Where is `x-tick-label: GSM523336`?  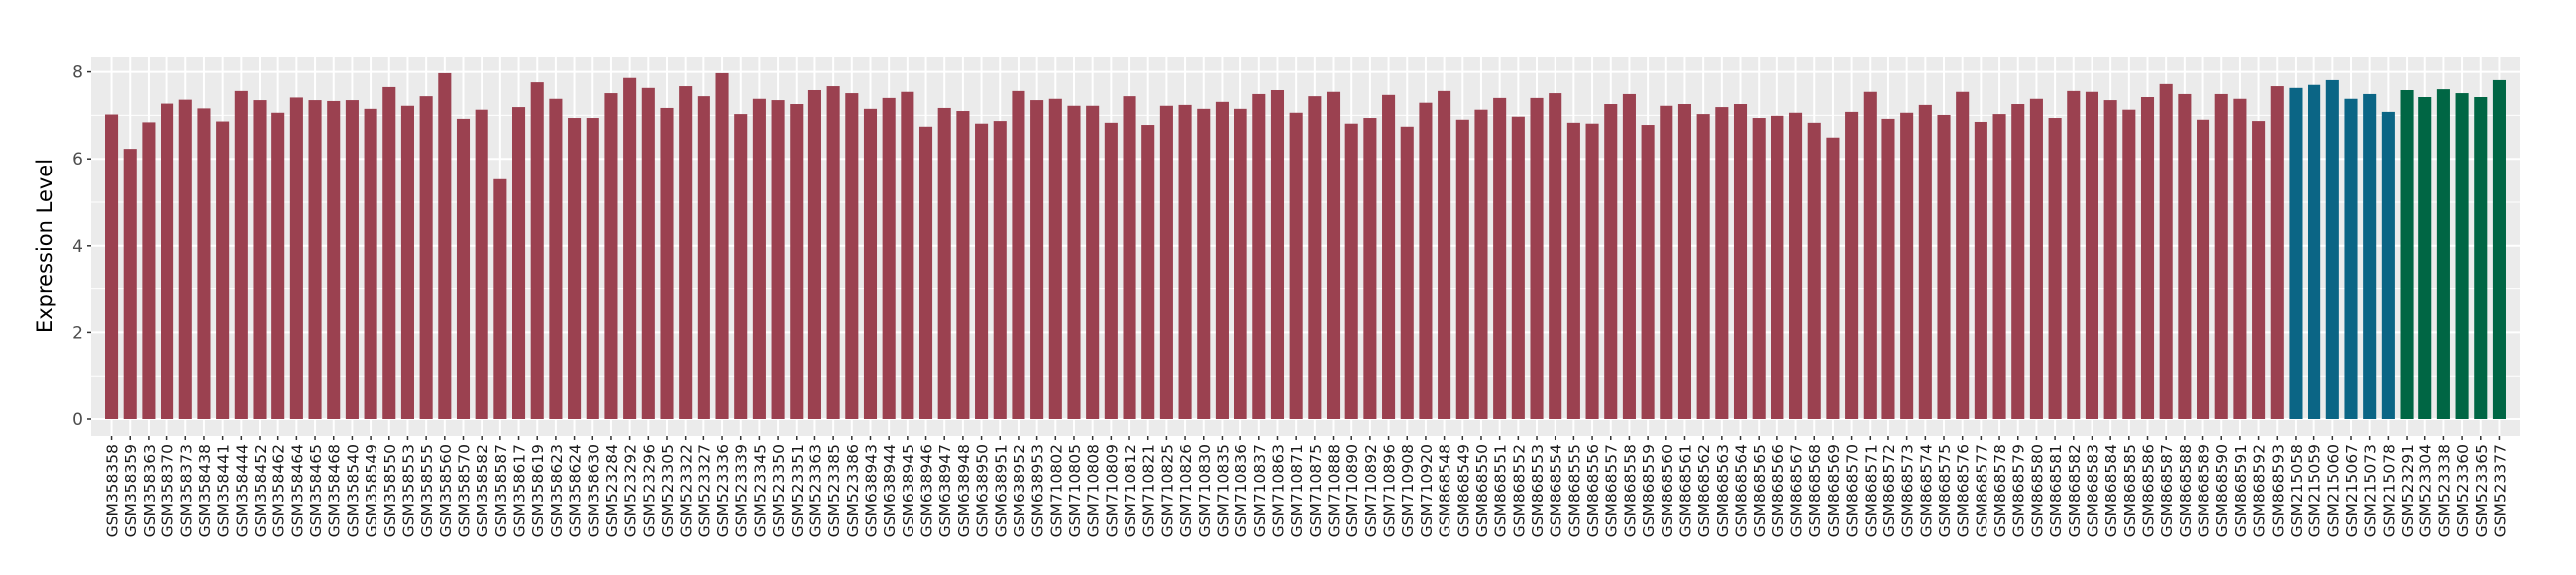
x-tick-label: GSM523336 is located at coordinates (723, 490).